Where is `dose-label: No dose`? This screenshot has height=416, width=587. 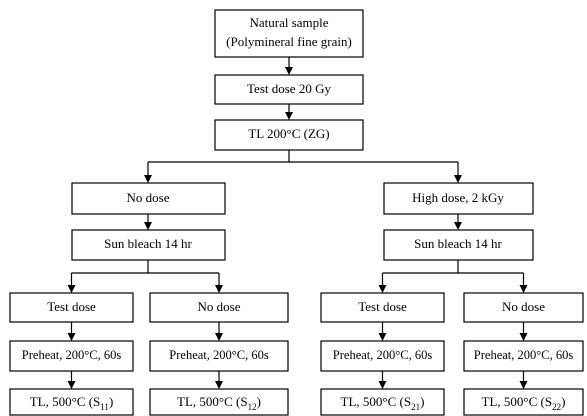 dose-label: No dose is located at coordinates (148, 197).